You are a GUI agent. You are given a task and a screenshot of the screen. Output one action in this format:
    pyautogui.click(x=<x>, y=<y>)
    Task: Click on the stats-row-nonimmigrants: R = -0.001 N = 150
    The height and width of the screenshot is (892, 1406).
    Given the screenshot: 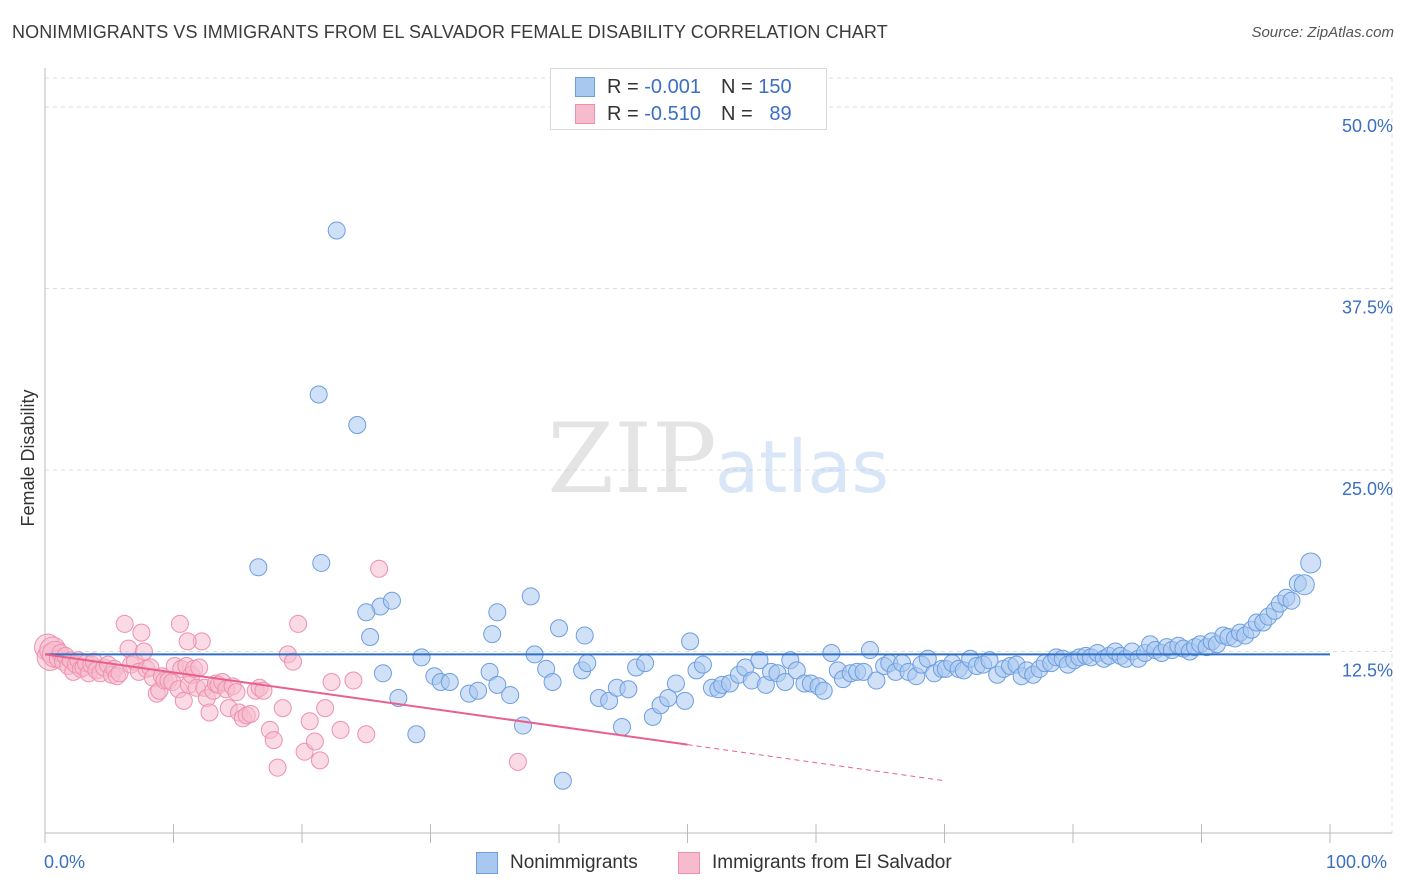 What is the action you would take?
    pyautogui.click(x=683, y=87)
    